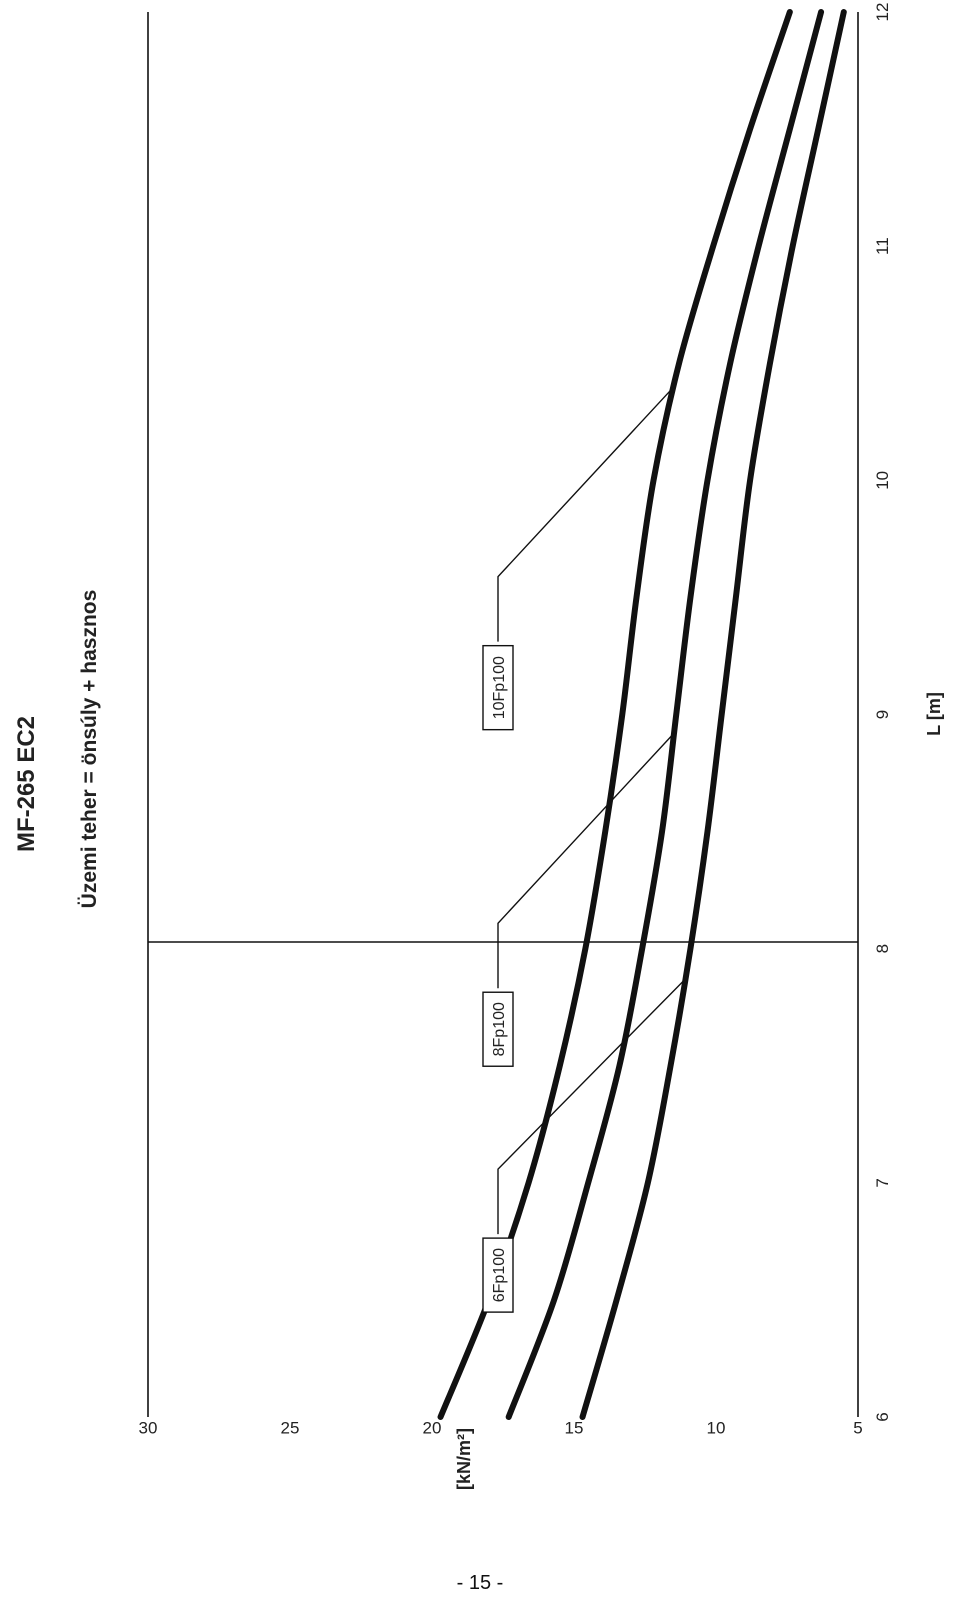  Describe the element at coordinates (586, 514) in the screenshot. I see `leader-line-10Fp100` at that location.